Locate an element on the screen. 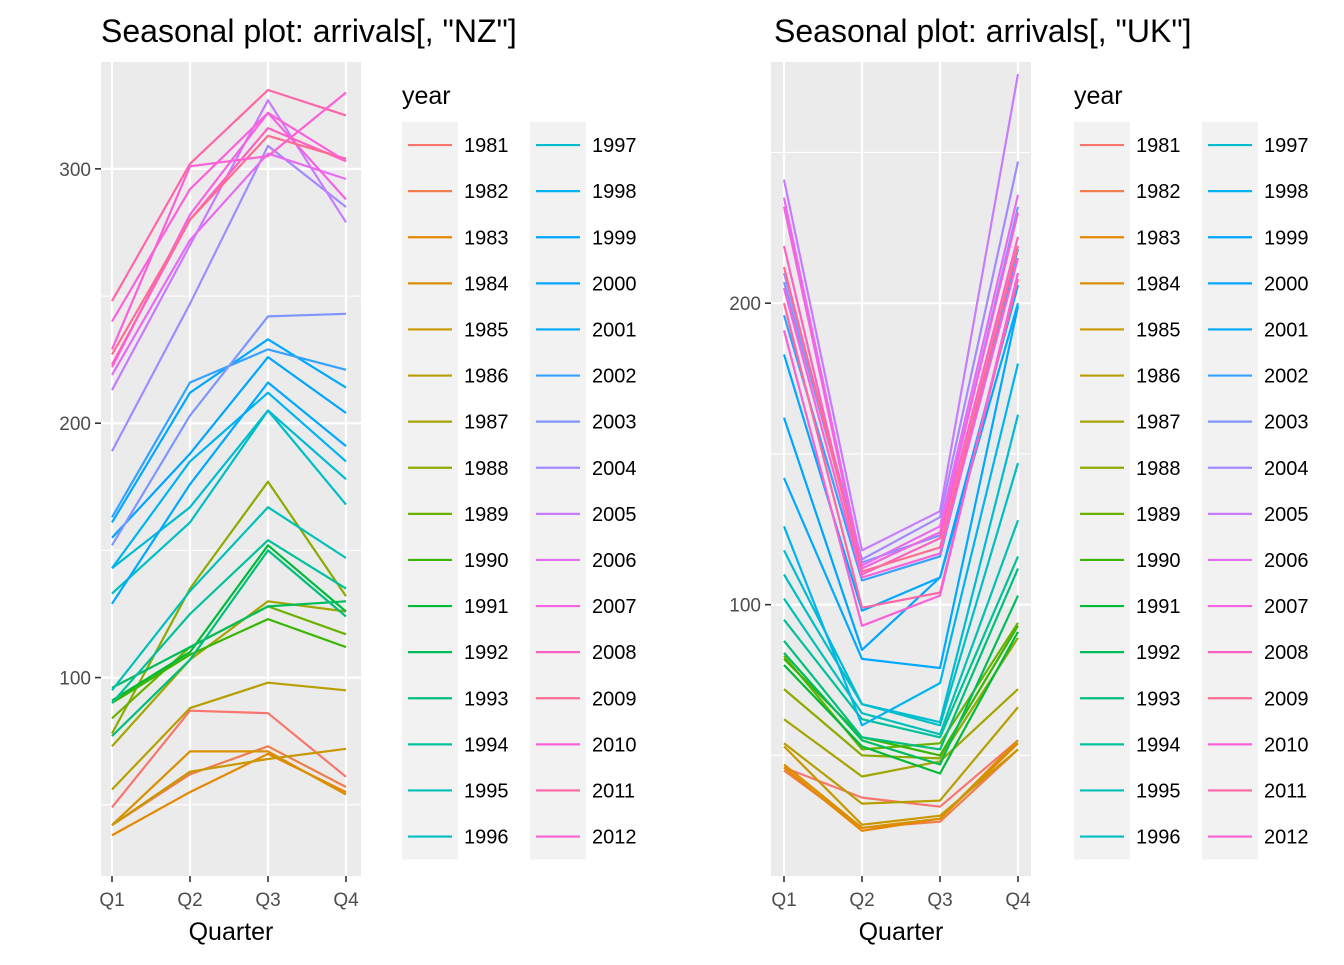 This screenshot has width=1344, height=965. series-line-1981 is located at coordinates (229, 758).